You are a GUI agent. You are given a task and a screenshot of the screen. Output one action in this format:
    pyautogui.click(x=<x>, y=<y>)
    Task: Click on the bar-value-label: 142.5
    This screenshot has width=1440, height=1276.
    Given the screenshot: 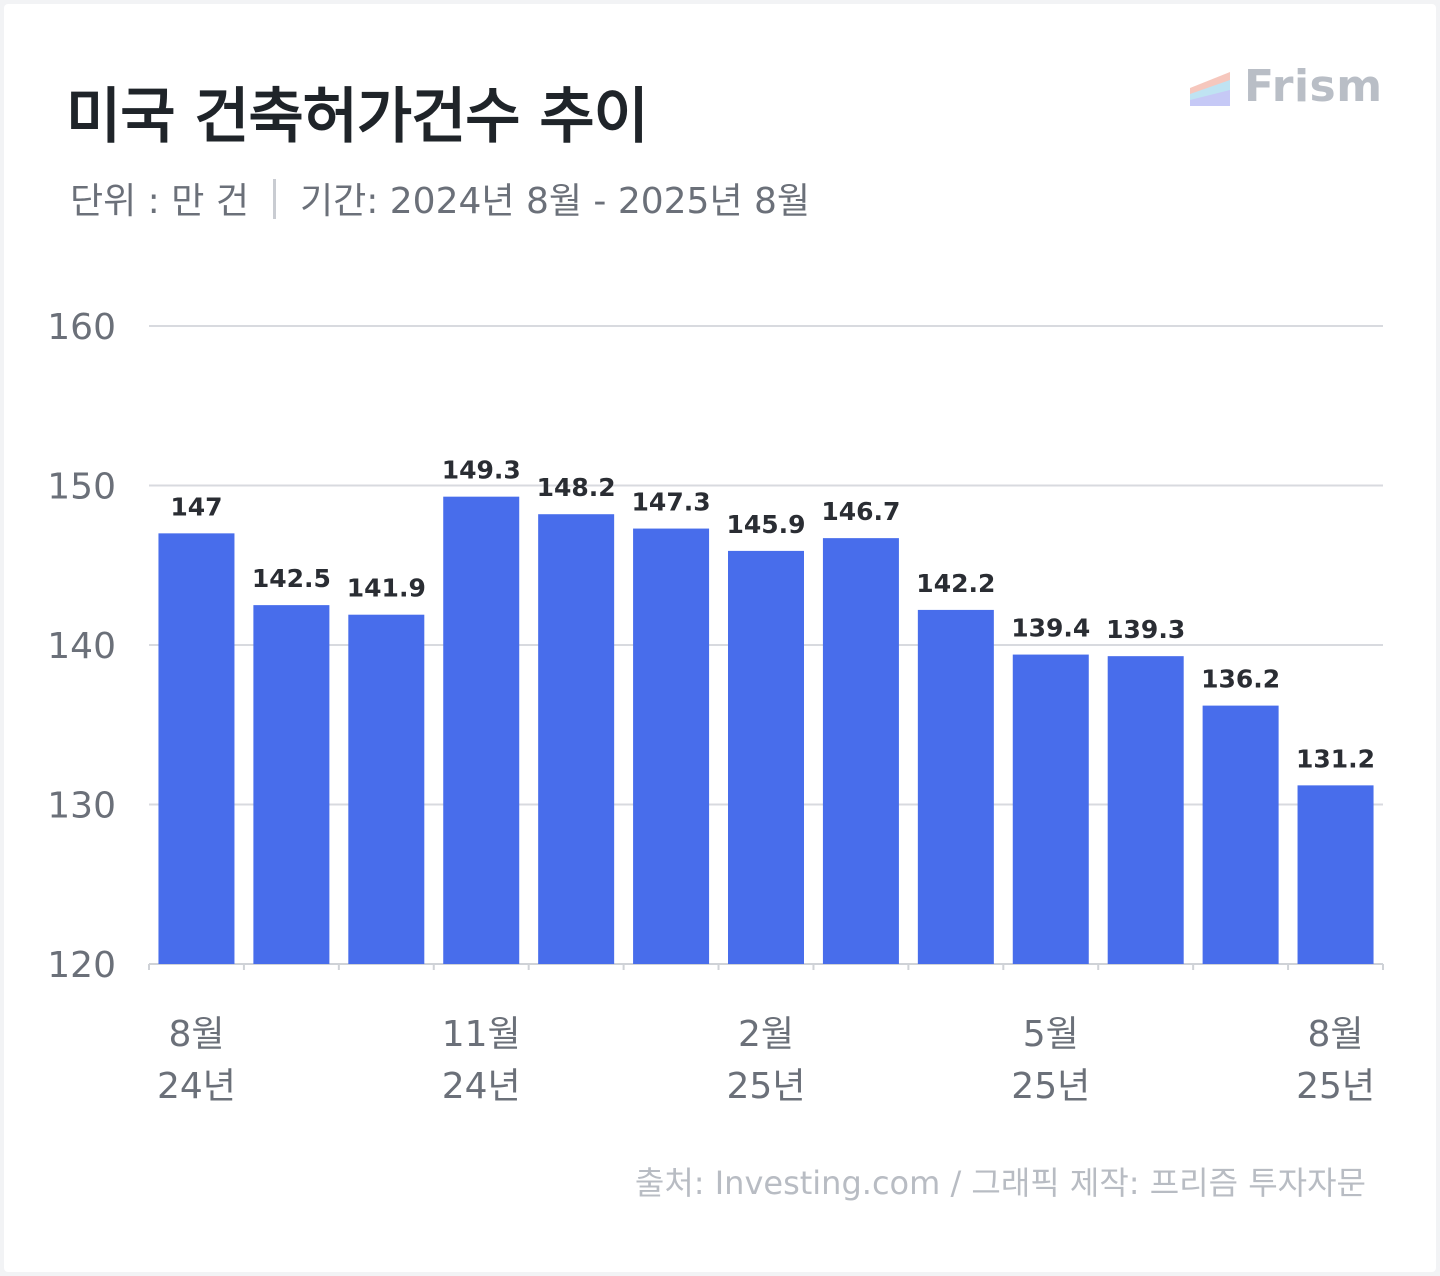 What is the action you would take?
    pyautogui.click(x=291, y=578)
    